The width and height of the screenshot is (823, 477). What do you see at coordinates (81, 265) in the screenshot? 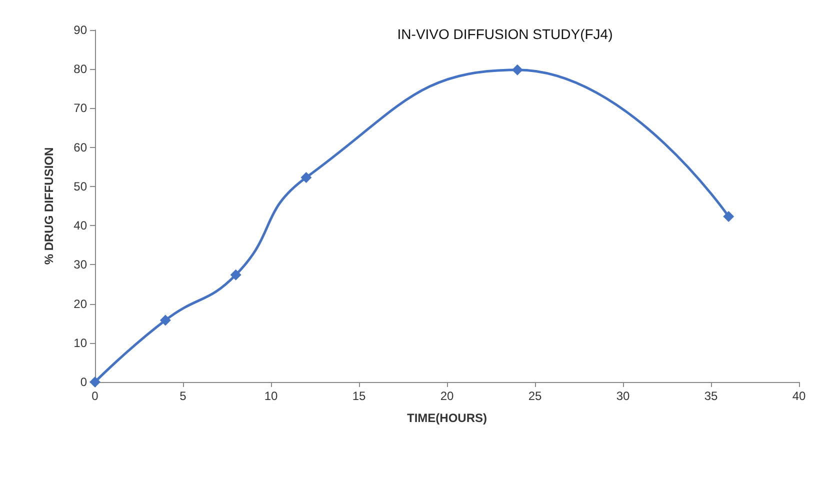
I see `y-tick-label: 30` at bounding box center [81, 265].